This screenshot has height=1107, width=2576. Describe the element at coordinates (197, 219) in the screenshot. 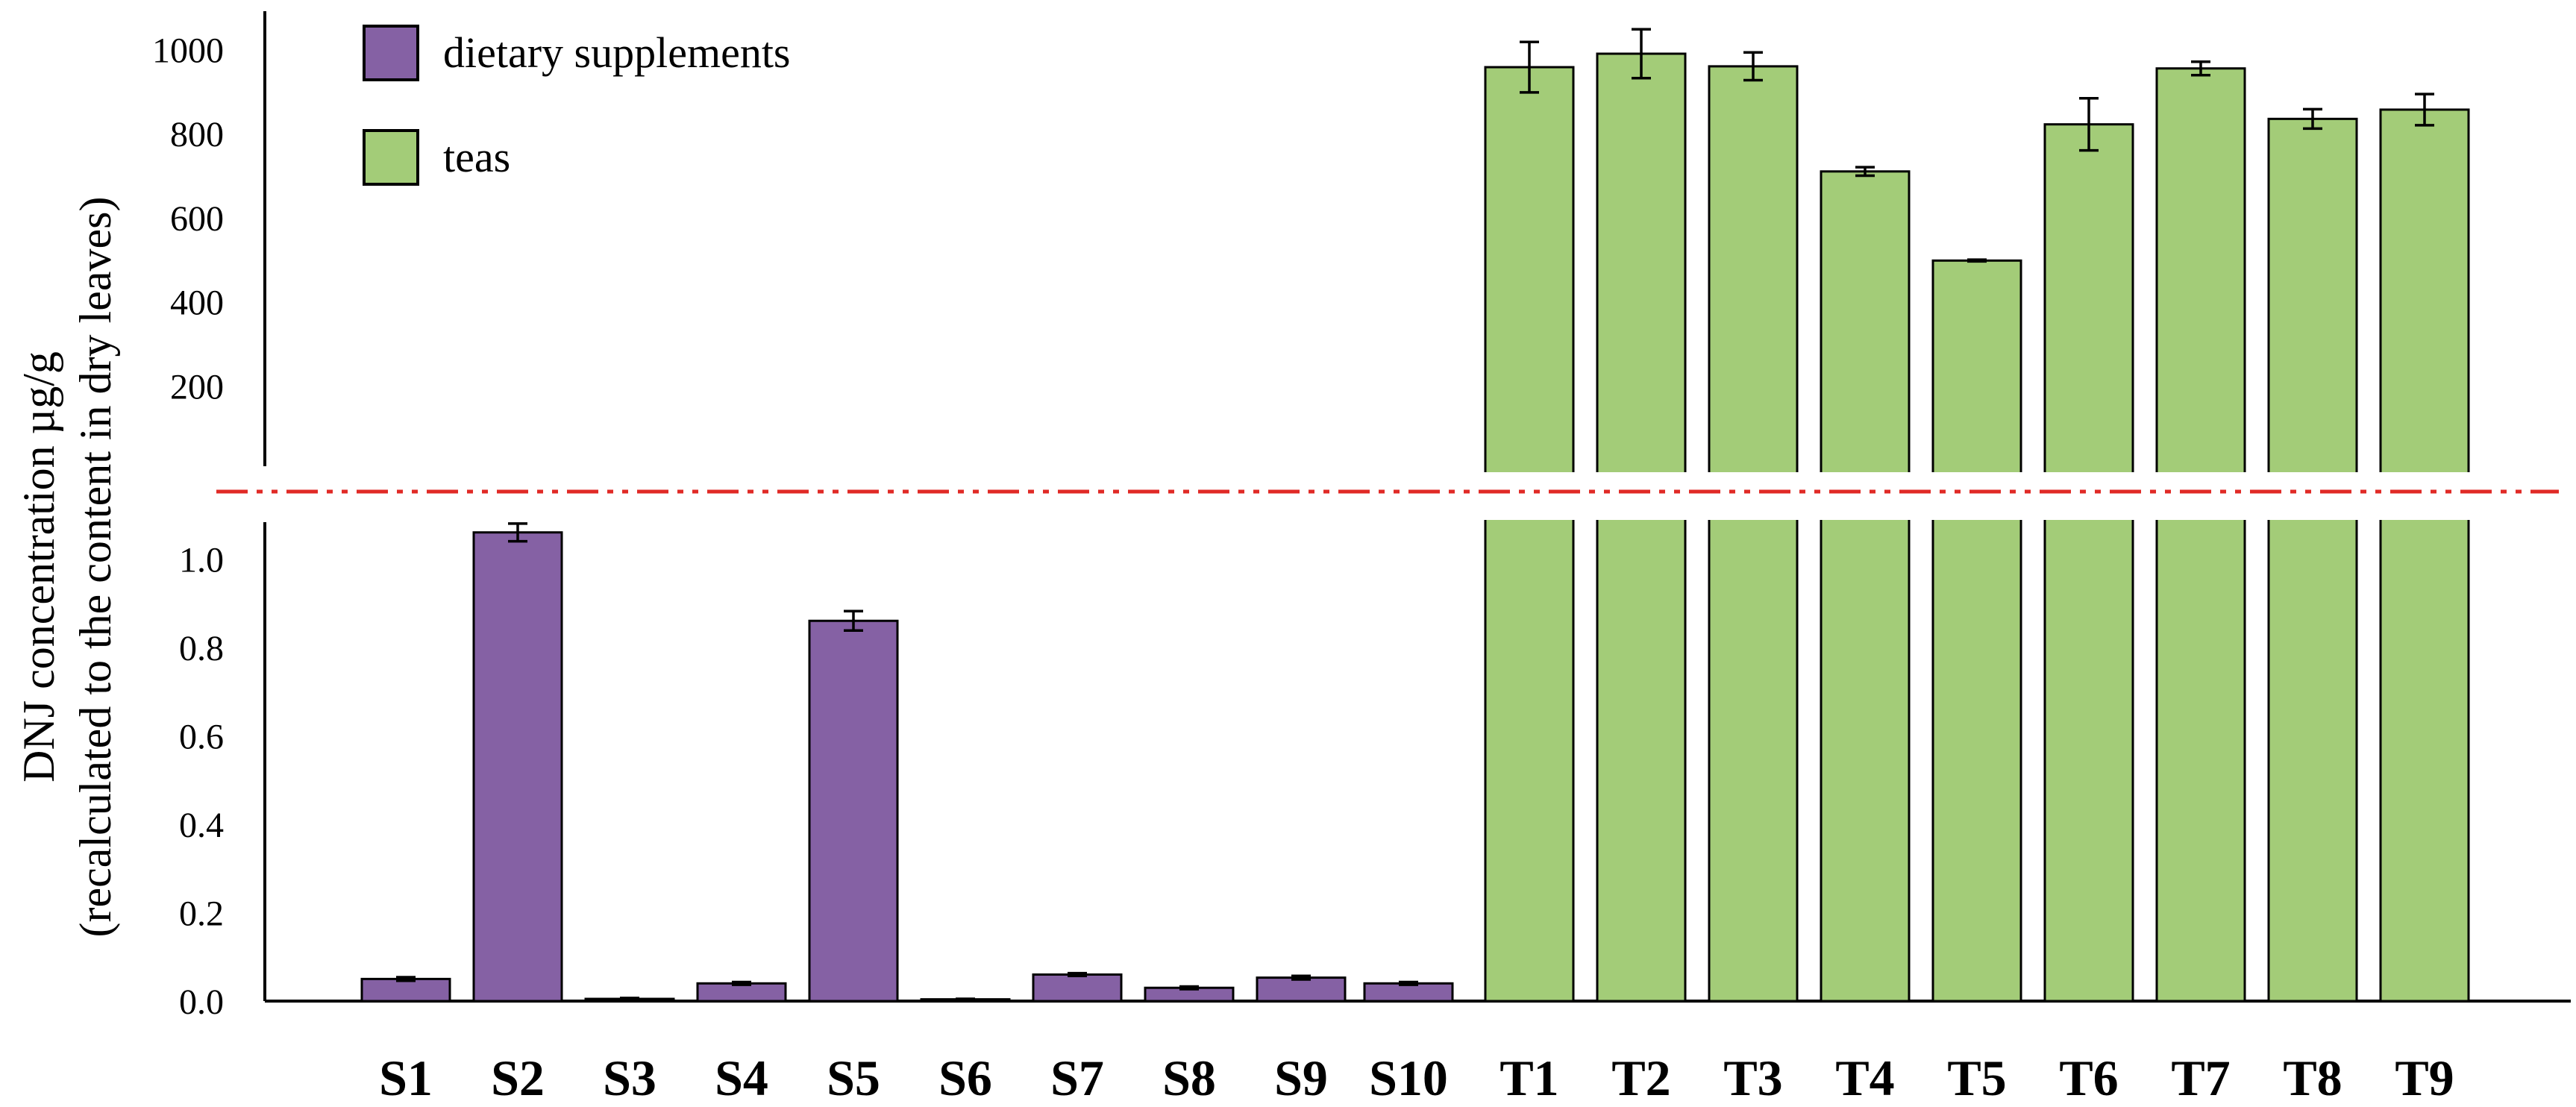

I see `y-tick-label-upper: 600` at that location.